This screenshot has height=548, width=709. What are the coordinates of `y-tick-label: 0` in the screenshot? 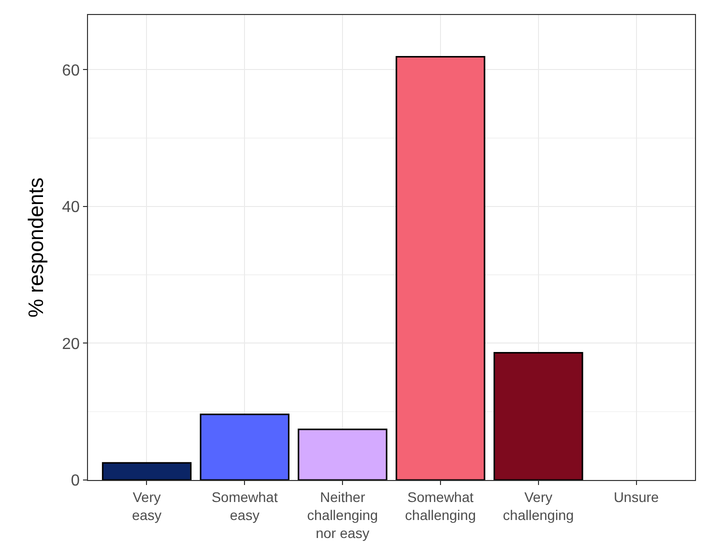 It's located at (75, 481).